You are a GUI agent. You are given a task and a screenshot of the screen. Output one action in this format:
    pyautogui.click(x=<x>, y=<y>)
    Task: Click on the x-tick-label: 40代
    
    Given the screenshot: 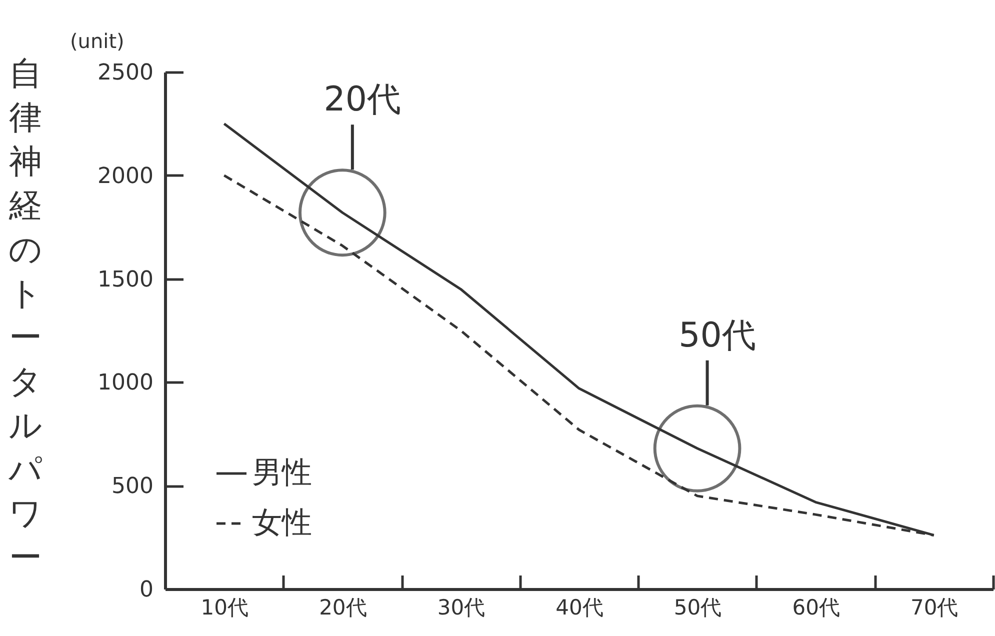 What is the action you would take?
    pyautogui.click(x=580, y=608)
    